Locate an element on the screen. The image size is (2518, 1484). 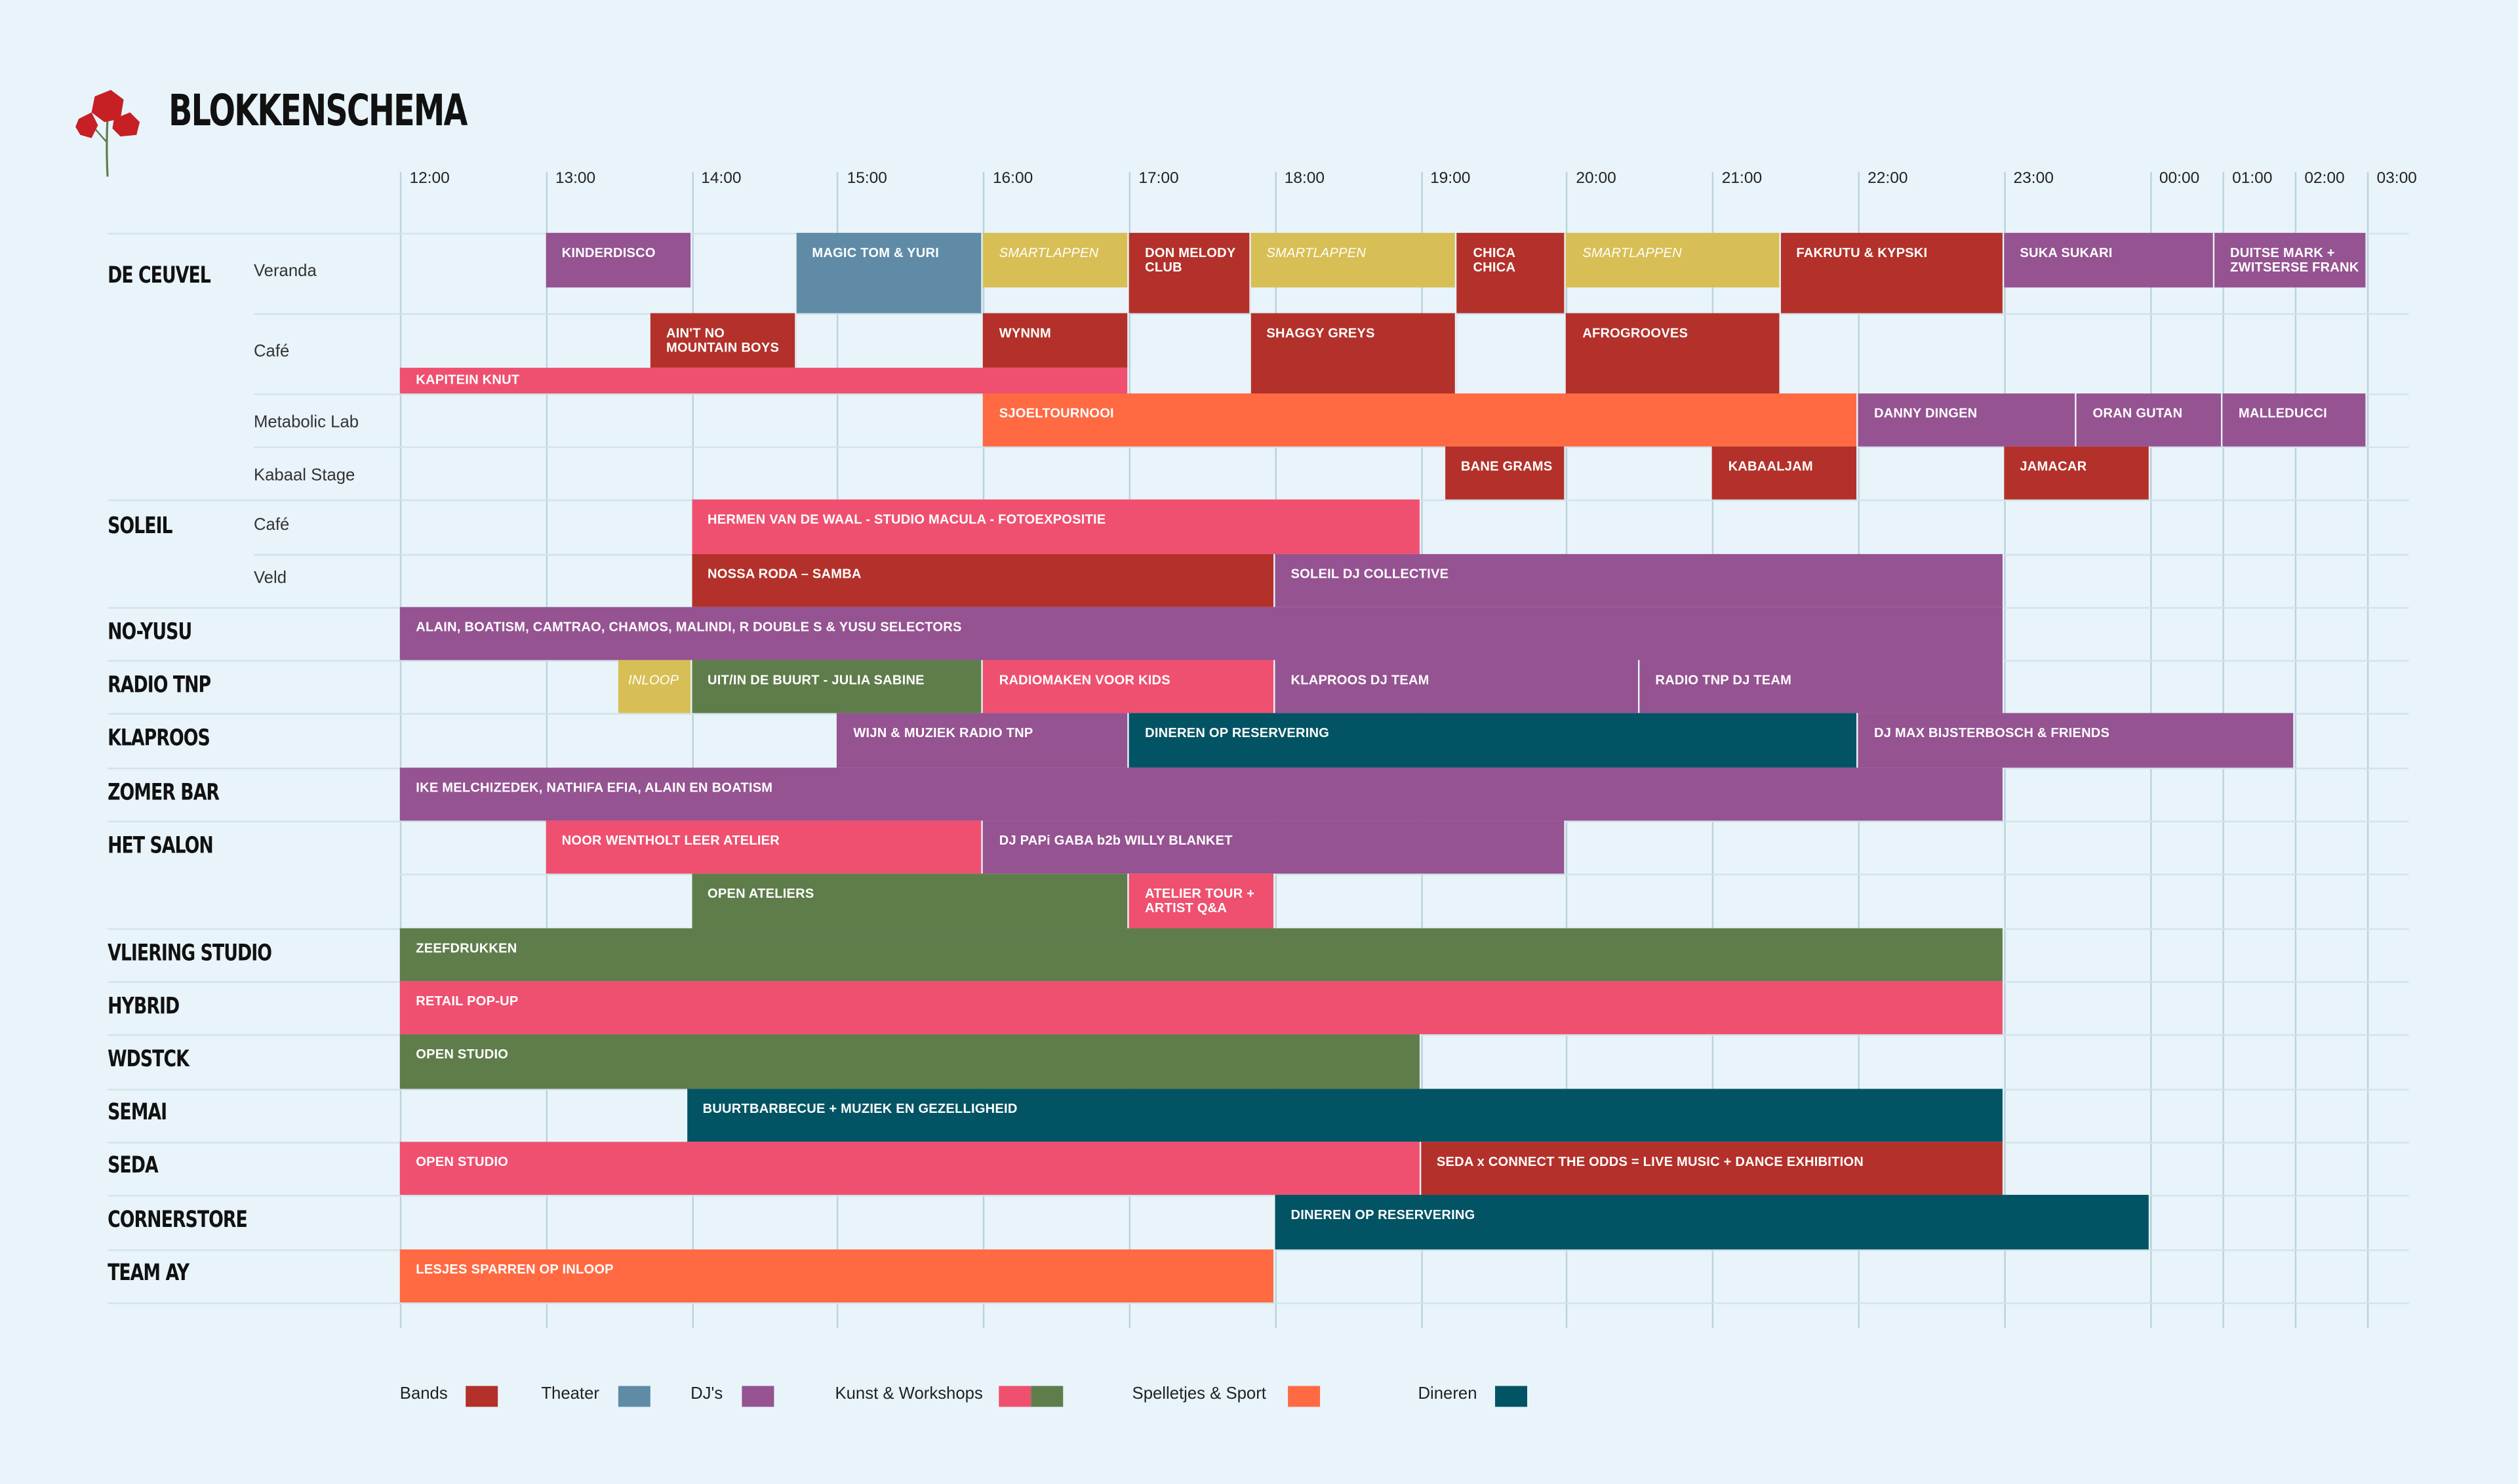
event-block: DUITSE MARK + ZWITSERSE FRANK is located at coordinates (2290, 260).